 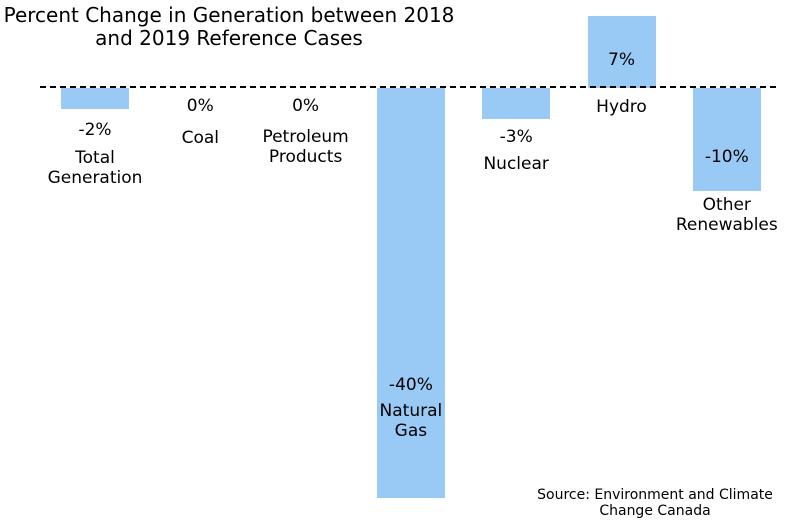 What do you see at coordinates (726, 157) in the screenshot?
I see `value-label: -10%` at bounding box center [726, 157].